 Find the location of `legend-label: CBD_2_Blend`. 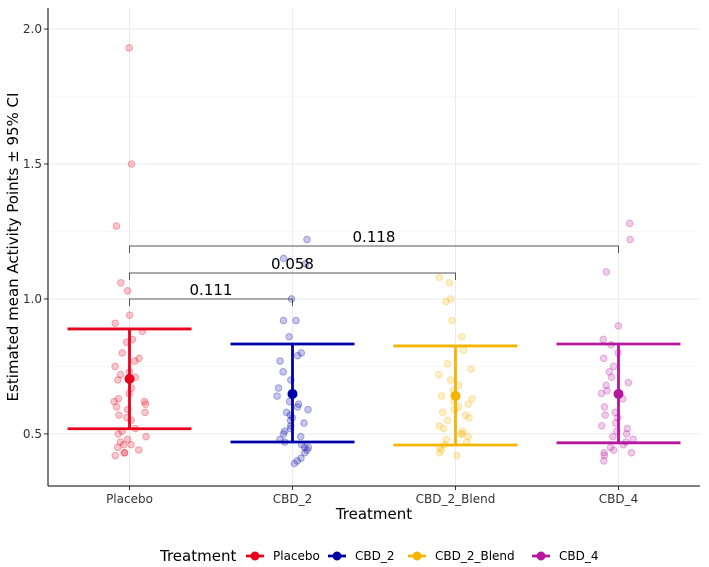

legend-label: CBD_2_Blend is located at coordinates (475, 556).